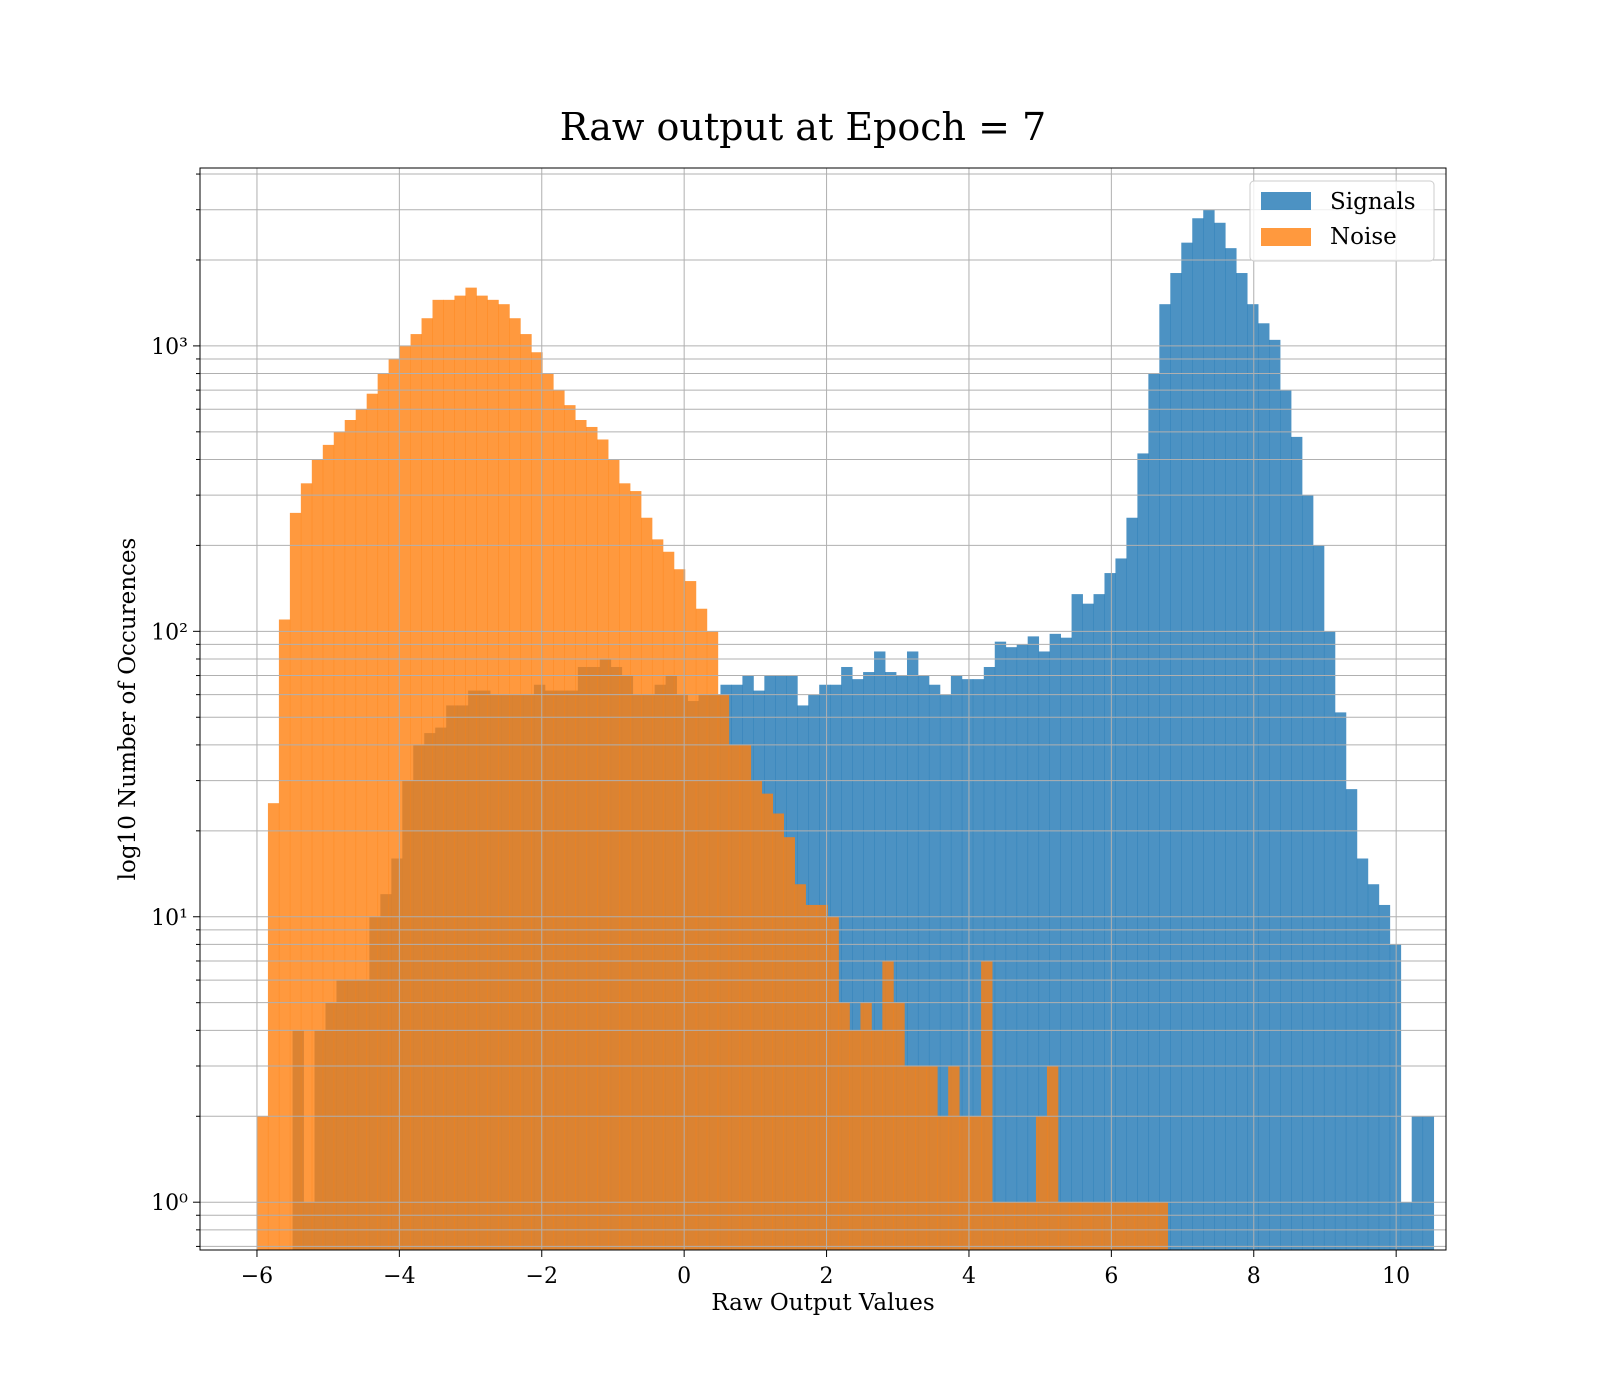  Describe the element at coordinates (542, 1276) in the screenshot. I see `x-tick-label: −2` at that location.